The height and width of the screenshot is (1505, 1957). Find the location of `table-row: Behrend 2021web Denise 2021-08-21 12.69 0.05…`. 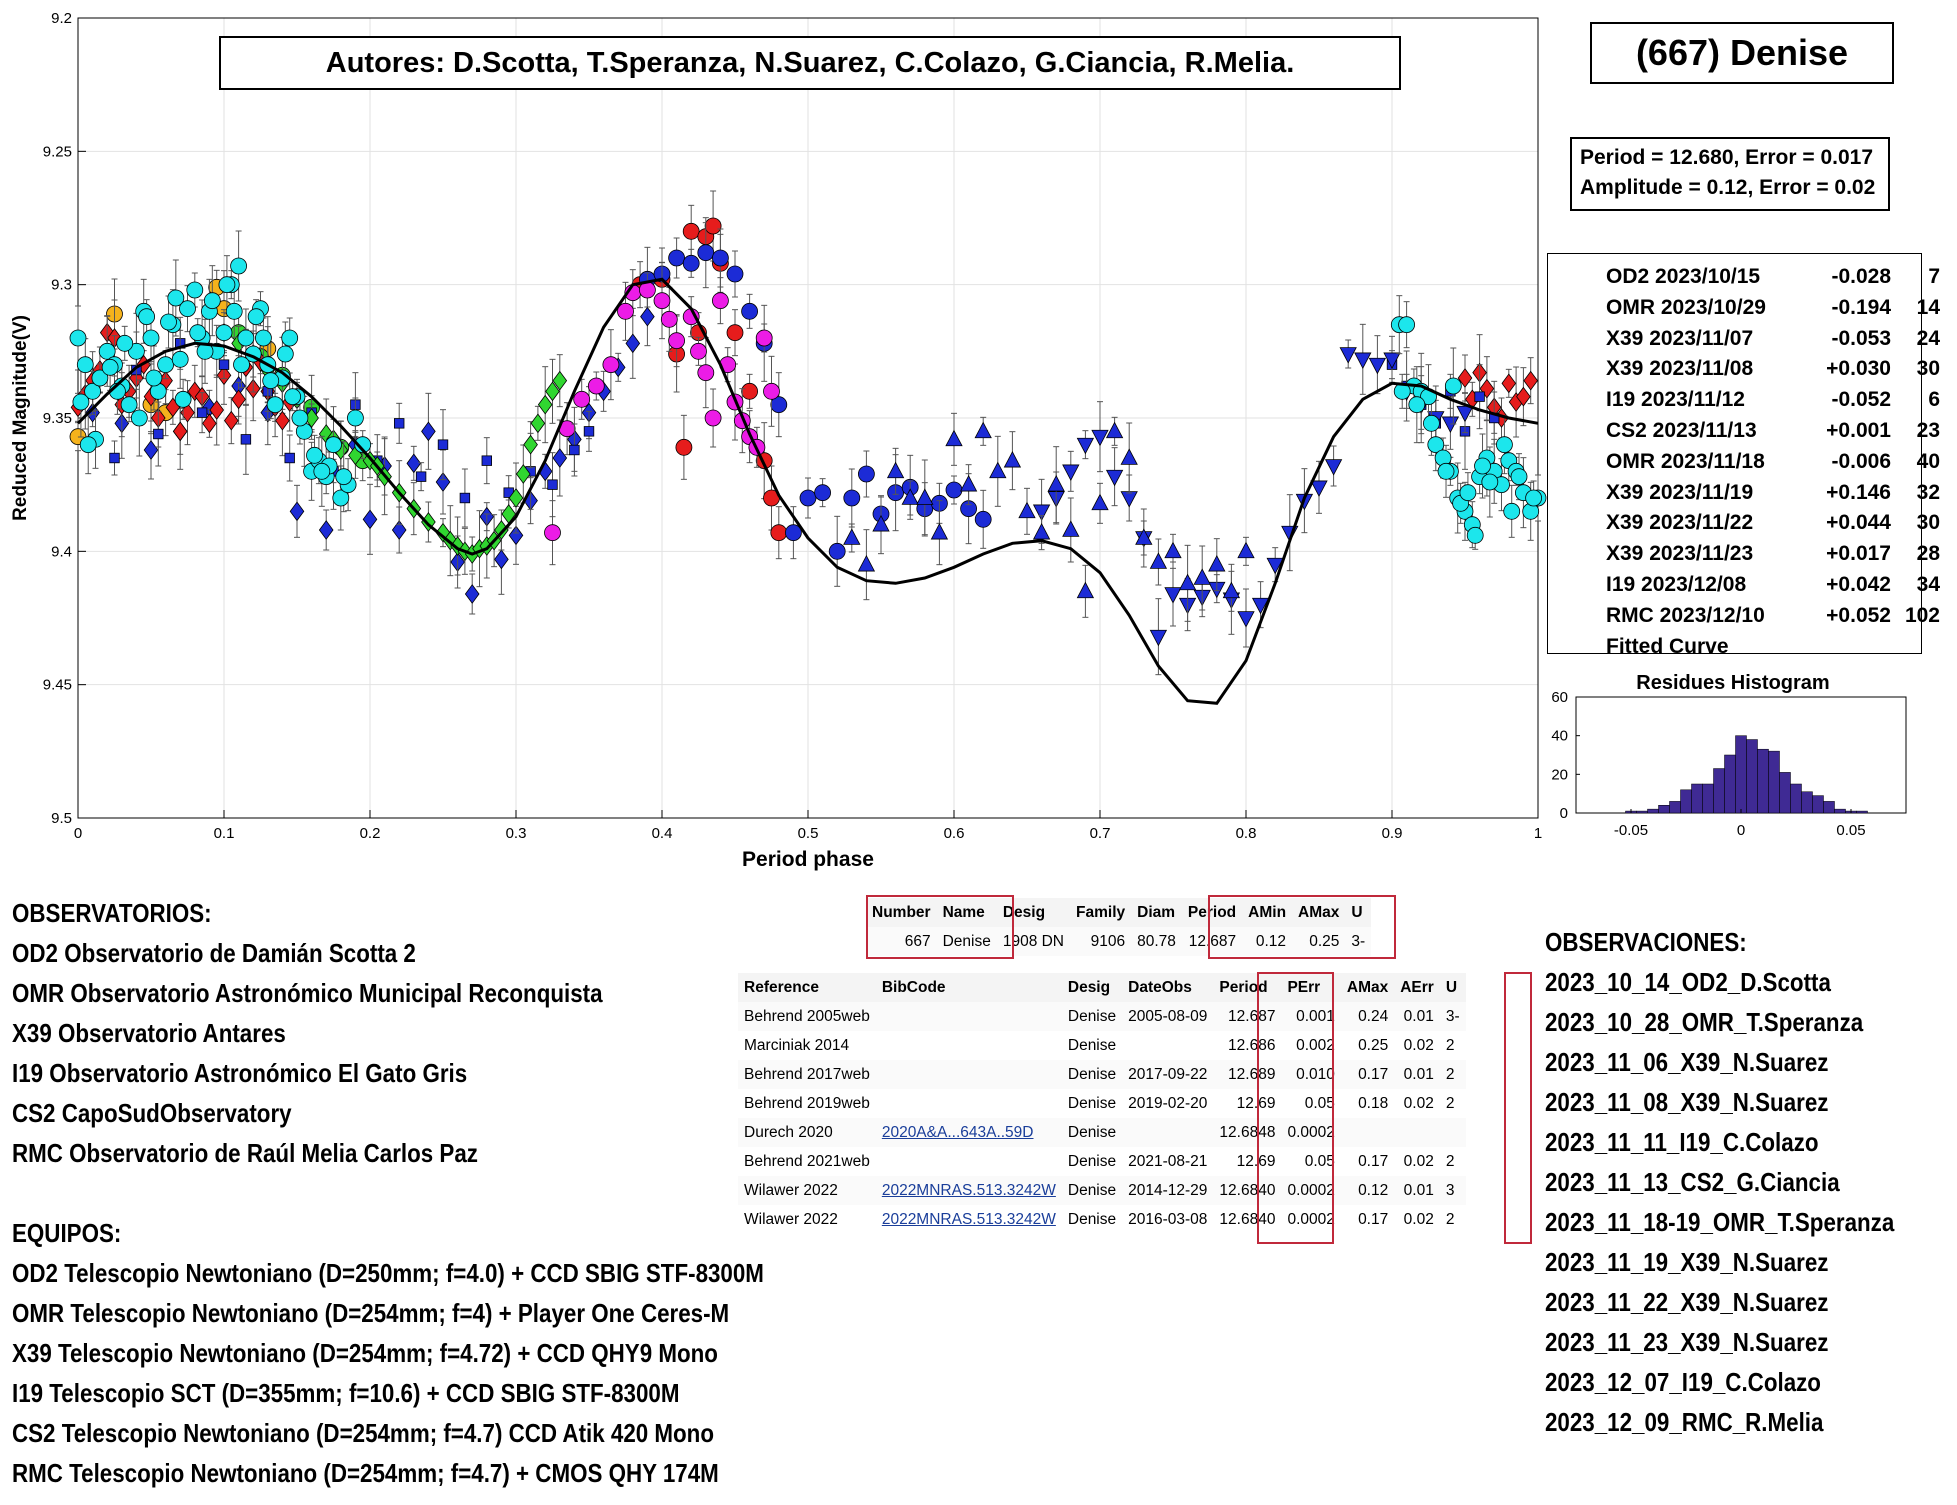

table-row: Behrend 2021web Denise 2021-08-21 12.69 0.05… is located at coordinates (1102, 1161).